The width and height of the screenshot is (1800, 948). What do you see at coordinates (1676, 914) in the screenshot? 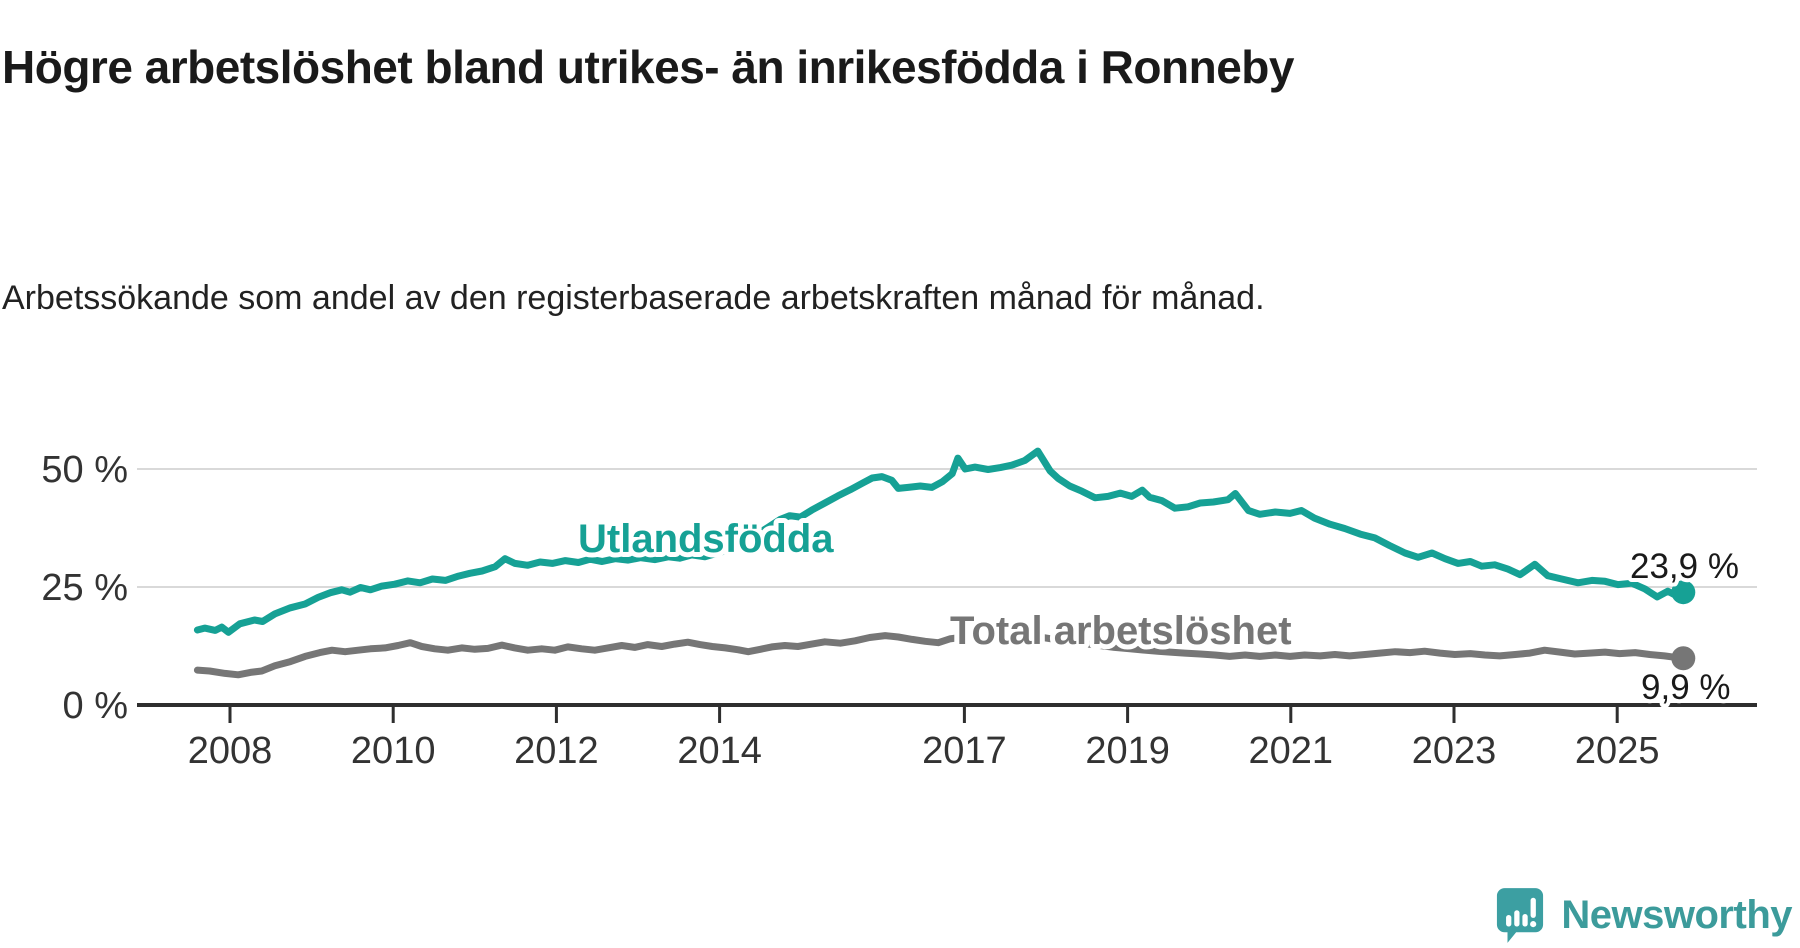
I see `newsworthy-wordmark: Newsworthy` at bounding box center [1676, 914].